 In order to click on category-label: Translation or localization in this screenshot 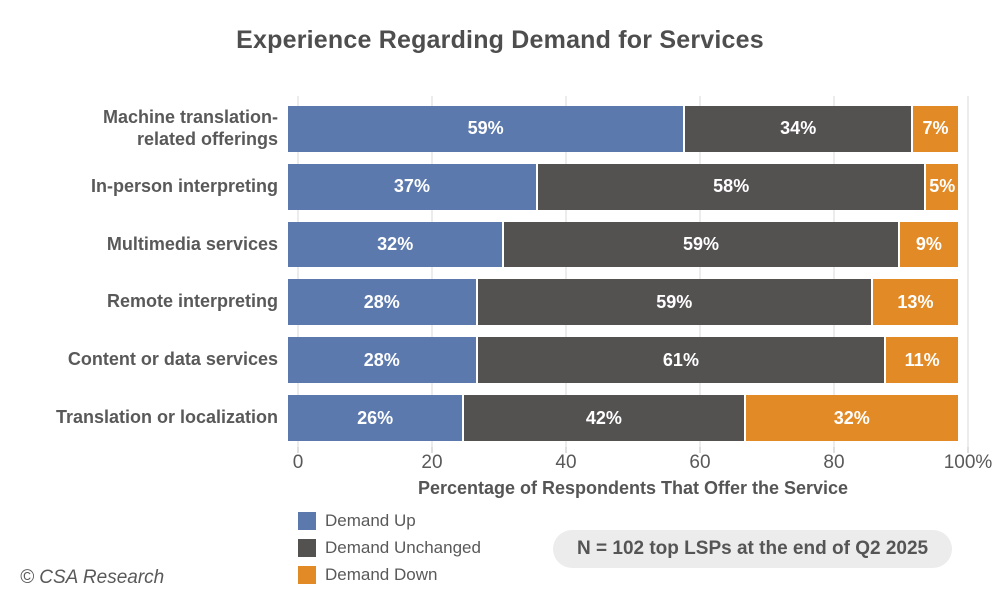, I will do `click(166, 417)`.